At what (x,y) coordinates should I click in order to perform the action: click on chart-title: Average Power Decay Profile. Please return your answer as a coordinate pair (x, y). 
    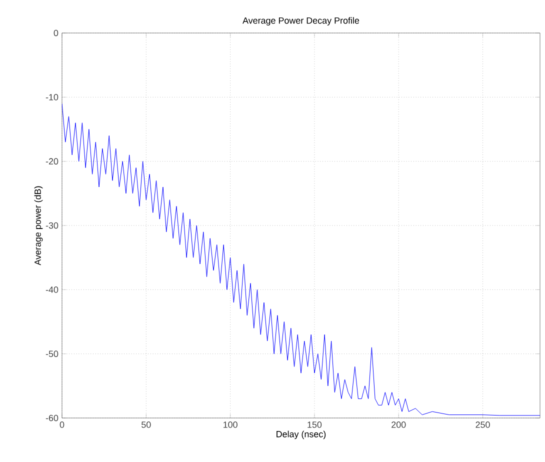
    Looking at the image, I should click on (301, 21).